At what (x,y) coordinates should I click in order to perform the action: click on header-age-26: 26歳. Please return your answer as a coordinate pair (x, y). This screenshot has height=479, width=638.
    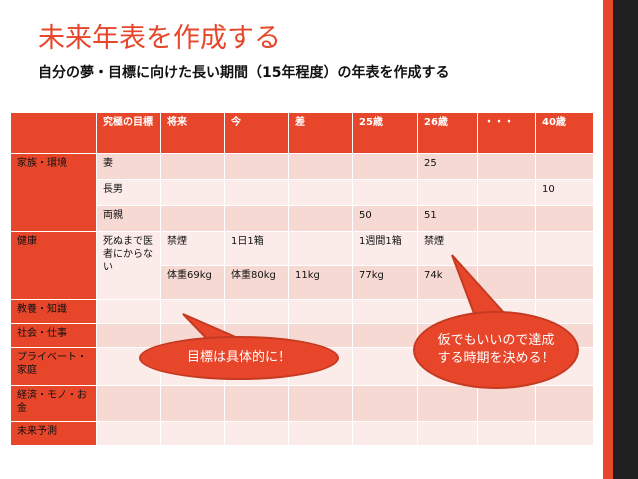
    Looking at the image, I should click on (447, 133).